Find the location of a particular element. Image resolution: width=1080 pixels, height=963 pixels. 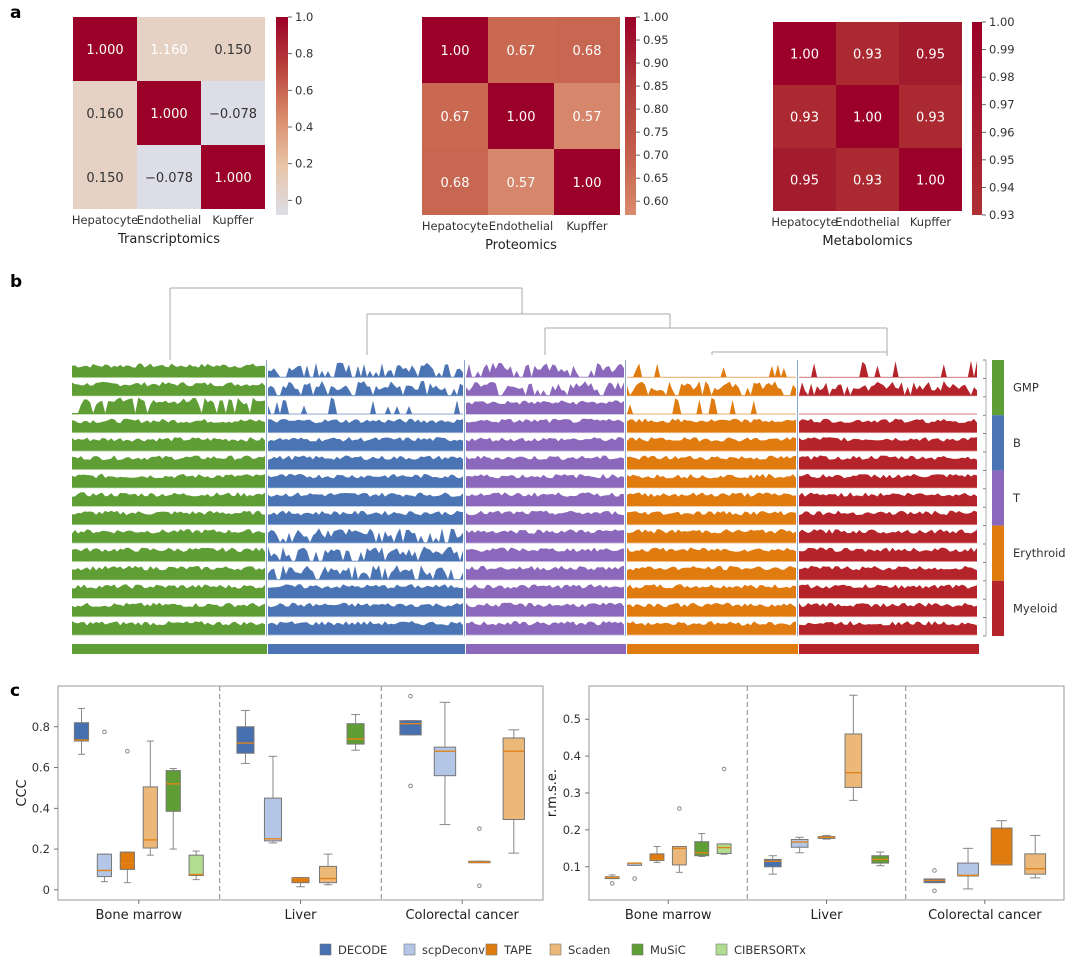

cell-value-label: 0.95 is located at coordinates (930, 55).